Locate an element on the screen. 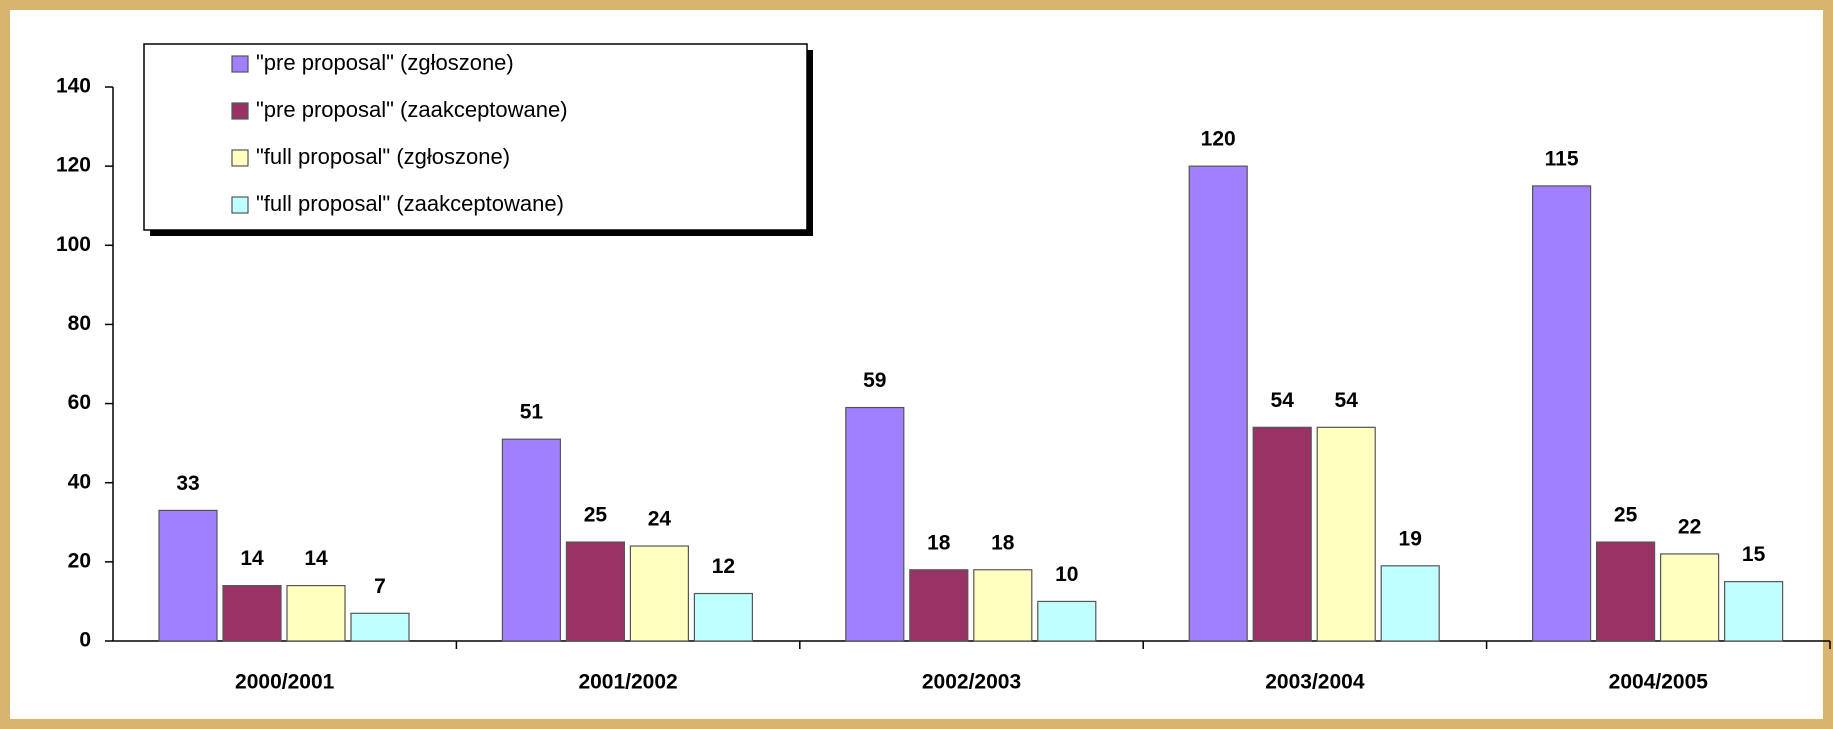 The height and width of the screenshot is (729, 1833). value-label: 24 is located at coordinates (660, 519).